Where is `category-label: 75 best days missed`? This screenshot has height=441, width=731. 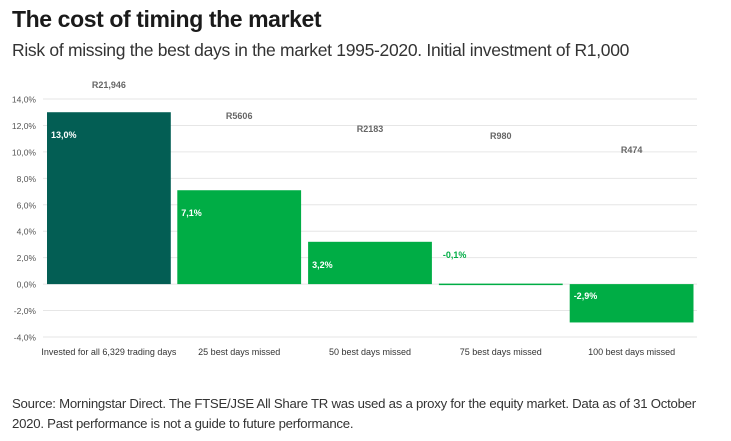
category-label: 75 best days missed is located at coordinates (501, 352).